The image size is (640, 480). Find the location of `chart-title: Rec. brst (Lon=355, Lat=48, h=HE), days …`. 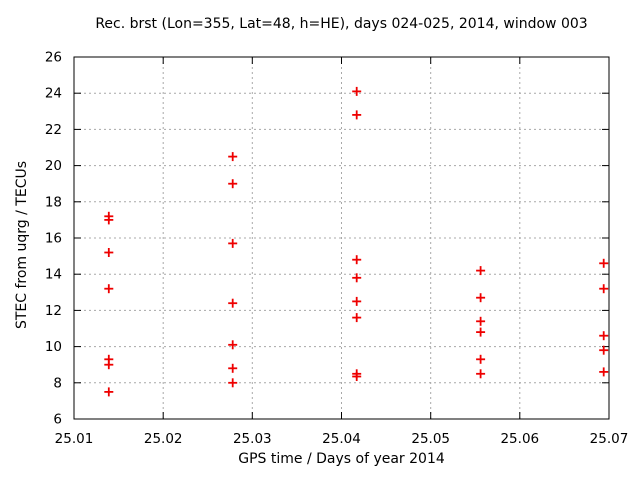

chart-title: Rec. brst (Lon=355, Lat=48, h=HE), days … is located at coordinates (341, 24).